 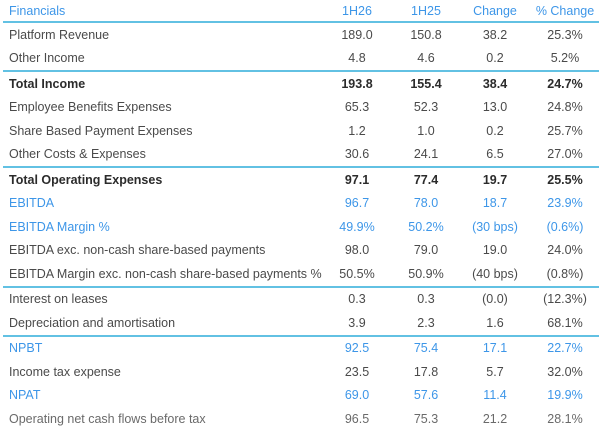 I want to click on table-row: Other Income 4.8 4.6 0.2 5.2%, so click(x=301, y=59).